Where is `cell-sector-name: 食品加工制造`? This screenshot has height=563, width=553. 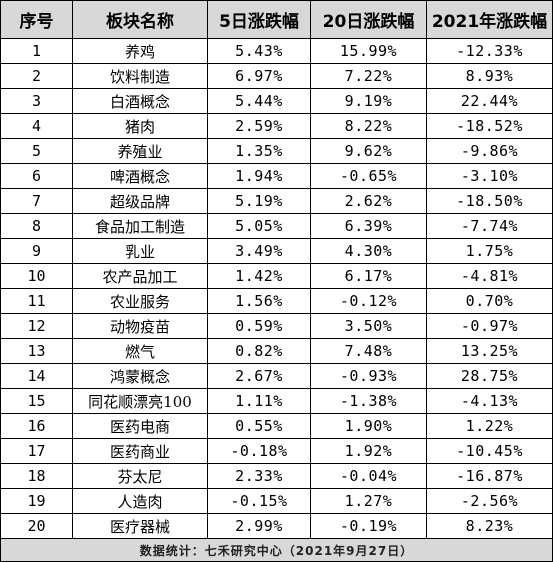 cell-sector-name: 食品加工制造 is located at coordinates (140, 226).